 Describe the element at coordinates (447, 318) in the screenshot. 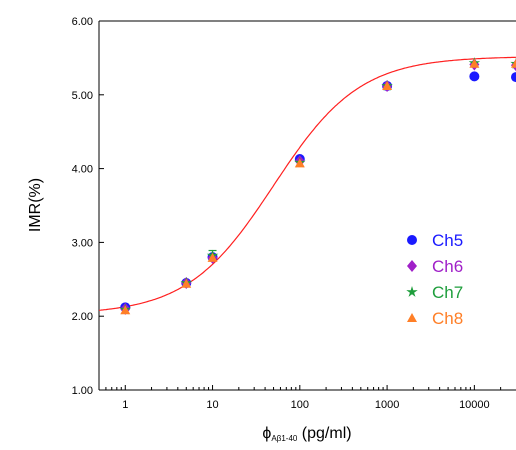

I see `legend-label: Ch8` at that location.